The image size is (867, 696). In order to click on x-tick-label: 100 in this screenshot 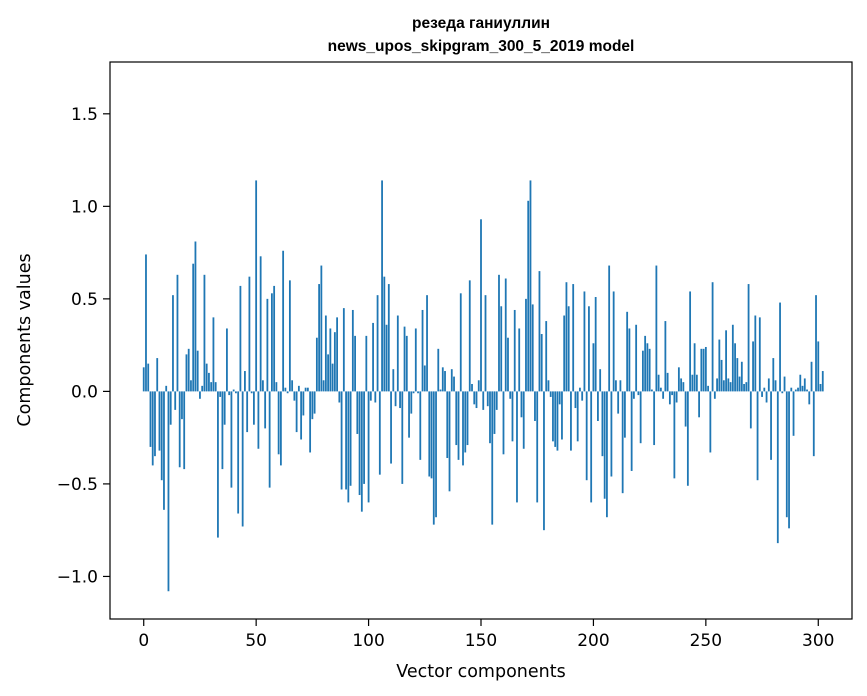, I will do `click(368, 641)`.